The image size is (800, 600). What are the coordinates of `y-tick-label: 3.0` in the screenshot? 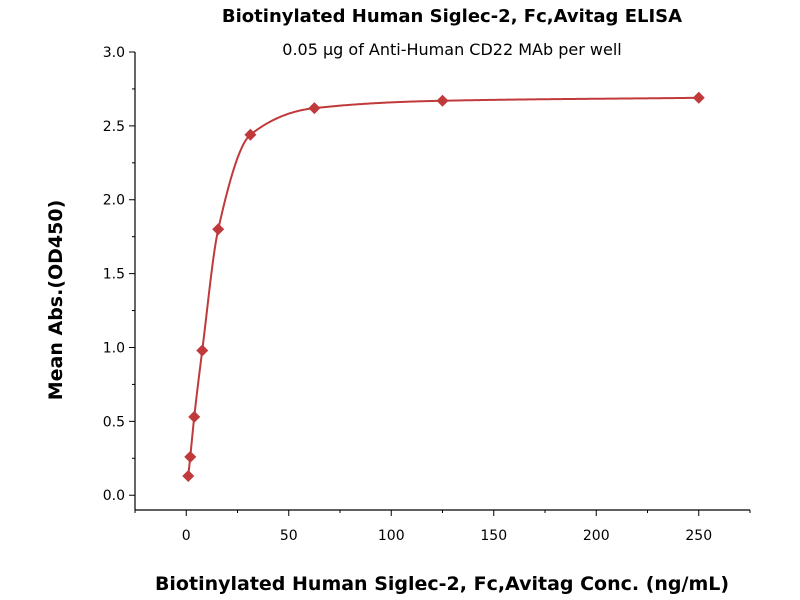 It's located at (114, 53).